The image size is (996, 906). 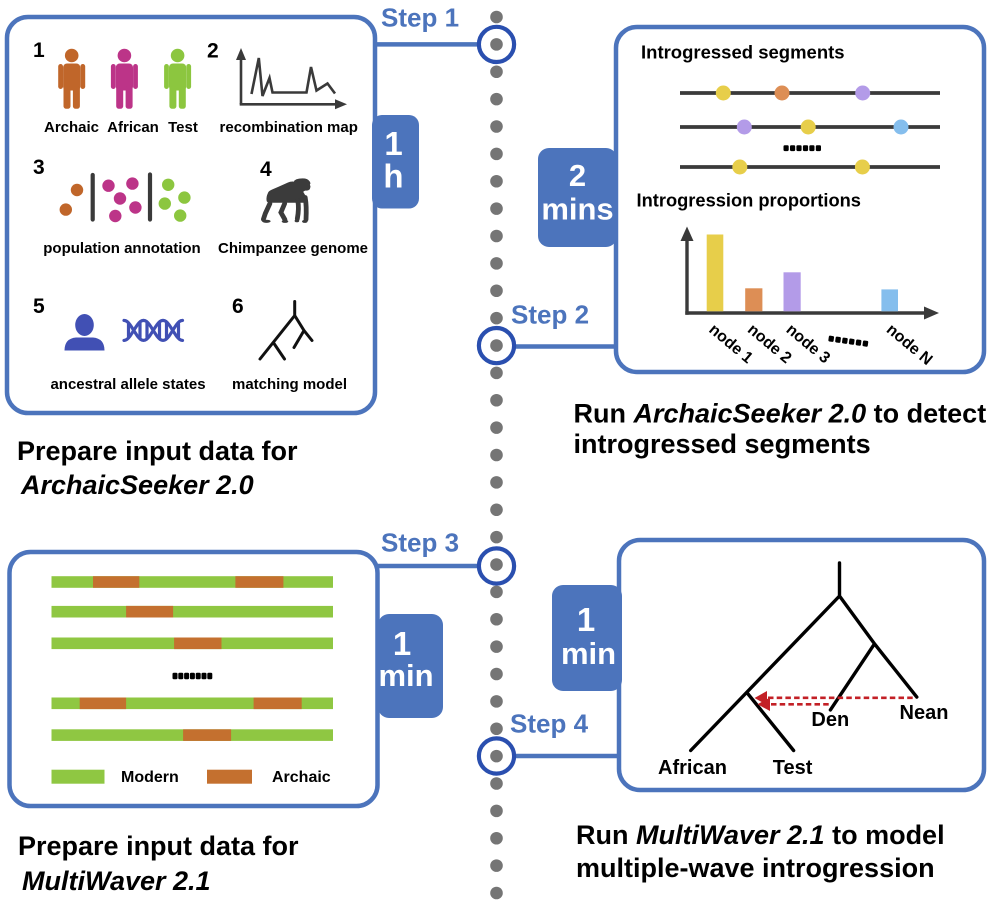 I want to click on svg-text: 6, so click(x=238, y=306).